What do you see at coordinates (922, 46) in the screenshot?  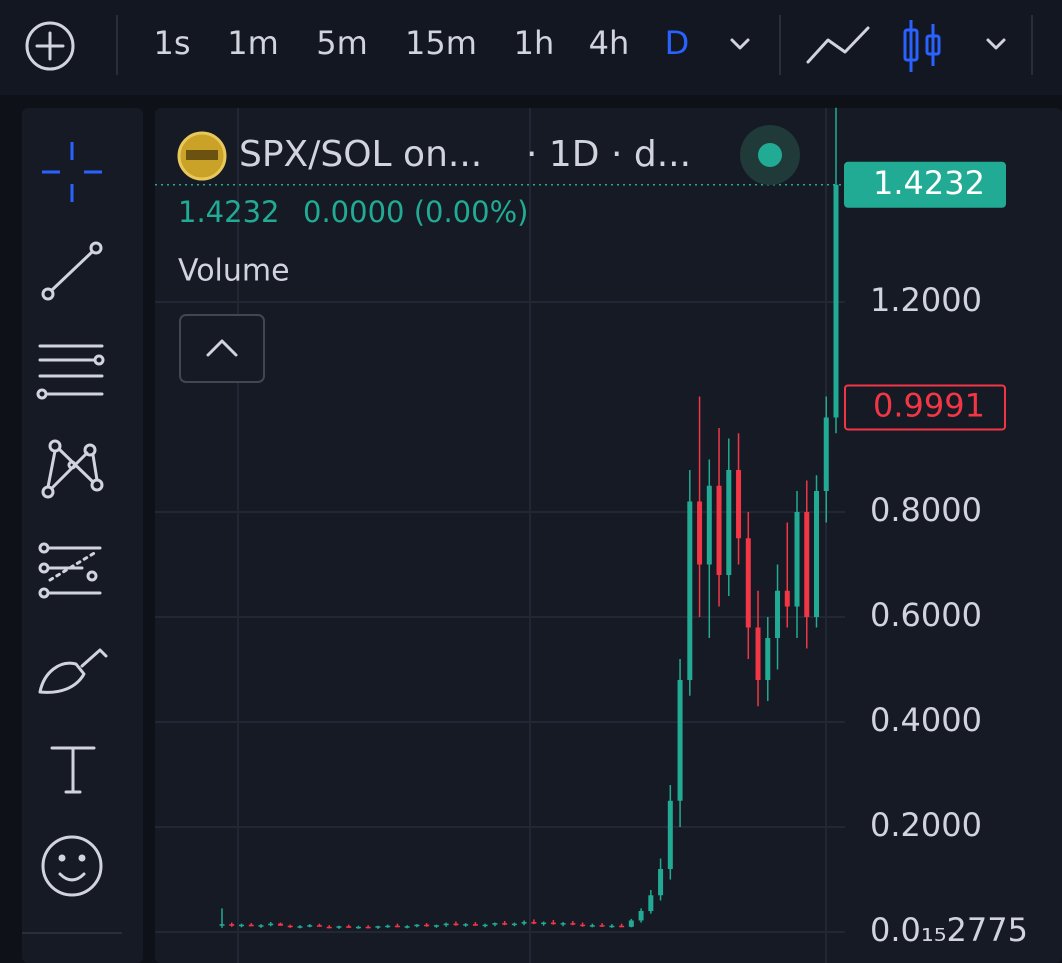 I see `candle-chart-button` at bounding box center [922, 46].